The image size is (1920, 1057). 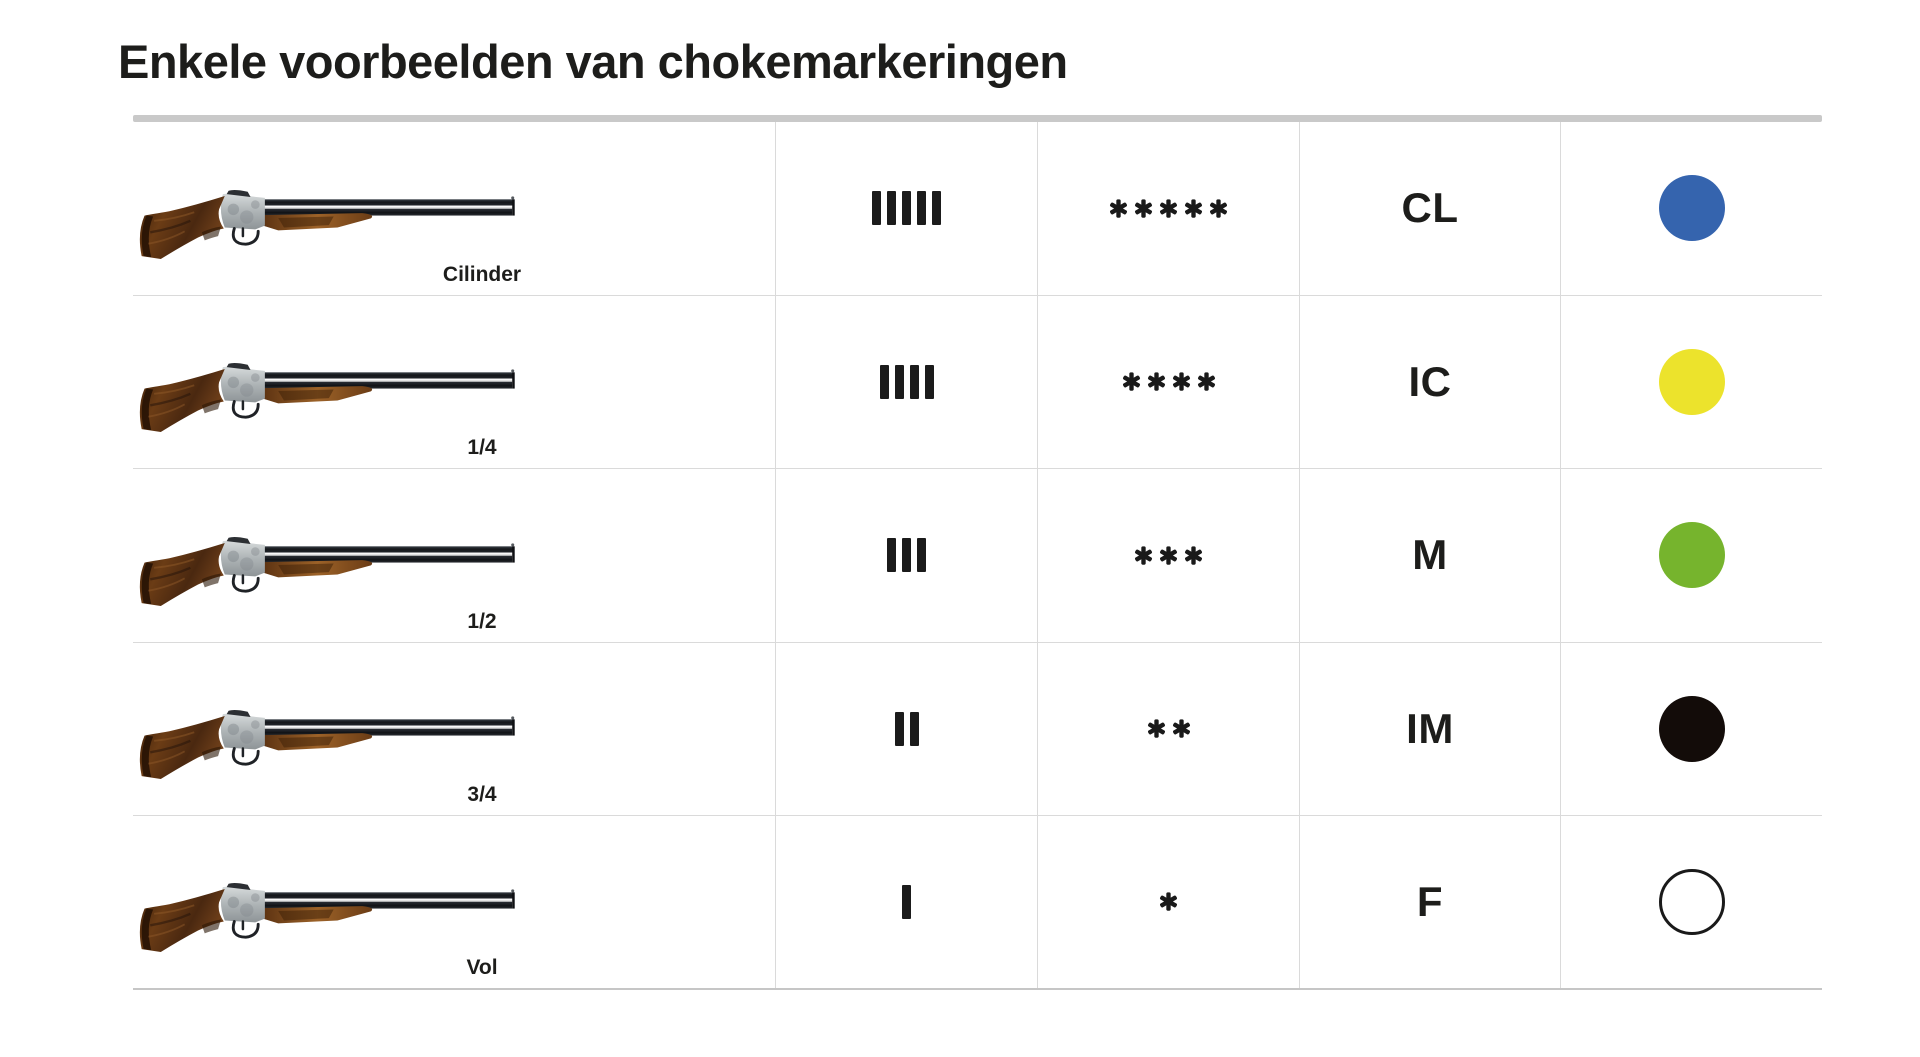 What do you see at coordinates (593, 61) in the screenshot?
I see `page-title: Enkele voorbeelden van chokemarkeringen` at bounding box center [593, 61].